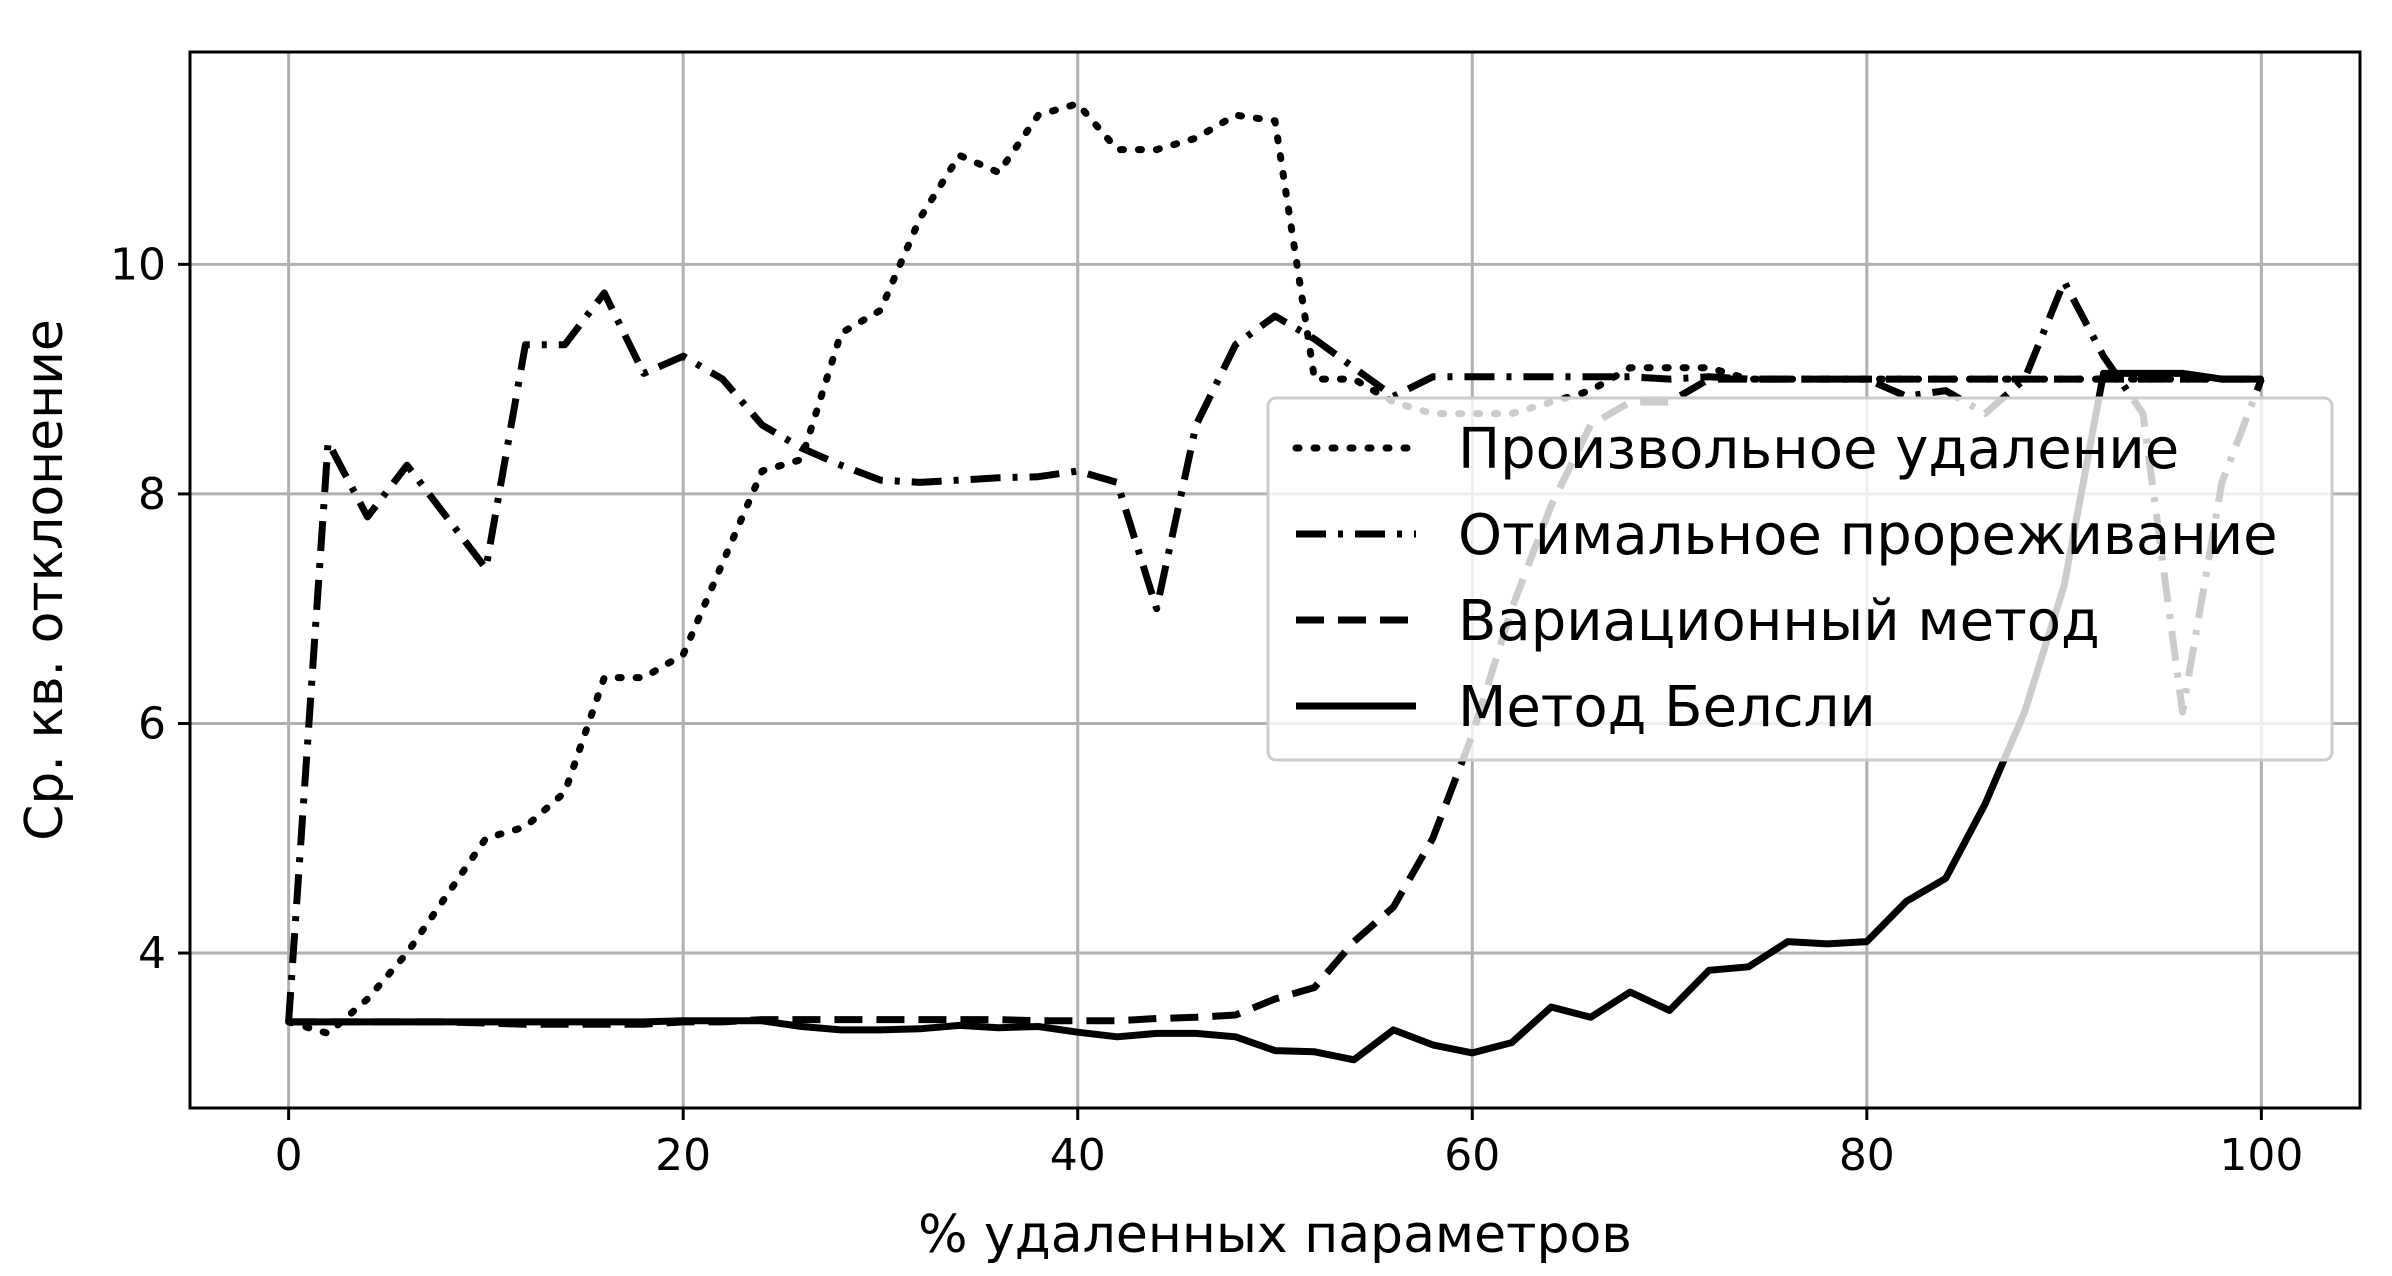  Describe the element at coordinates (138, 264) in the screenshot. I see `y-tick-label: 10` at that location.